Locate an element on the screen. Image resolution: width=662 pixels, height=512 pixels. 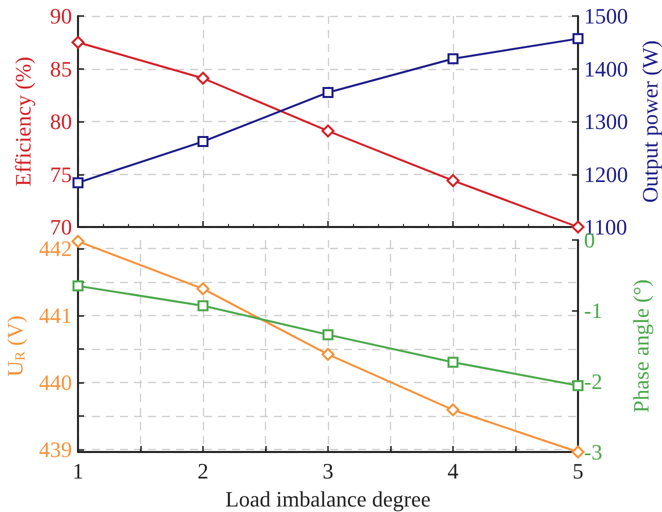
y2-tick-label: -2 is located at coordinates (593, 381).